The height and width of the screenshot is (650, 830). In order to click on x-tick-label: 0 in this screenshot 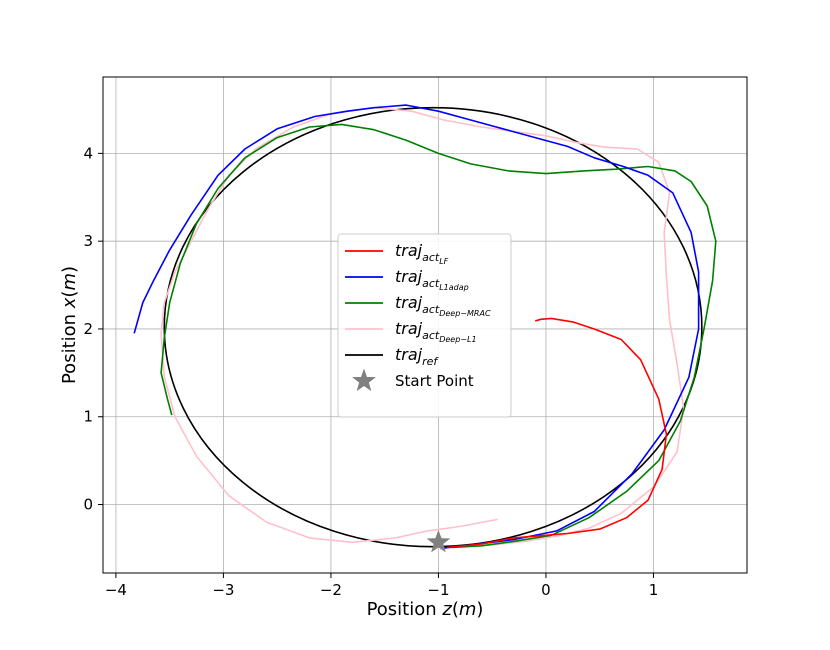, I will do `click(546, 590)`.